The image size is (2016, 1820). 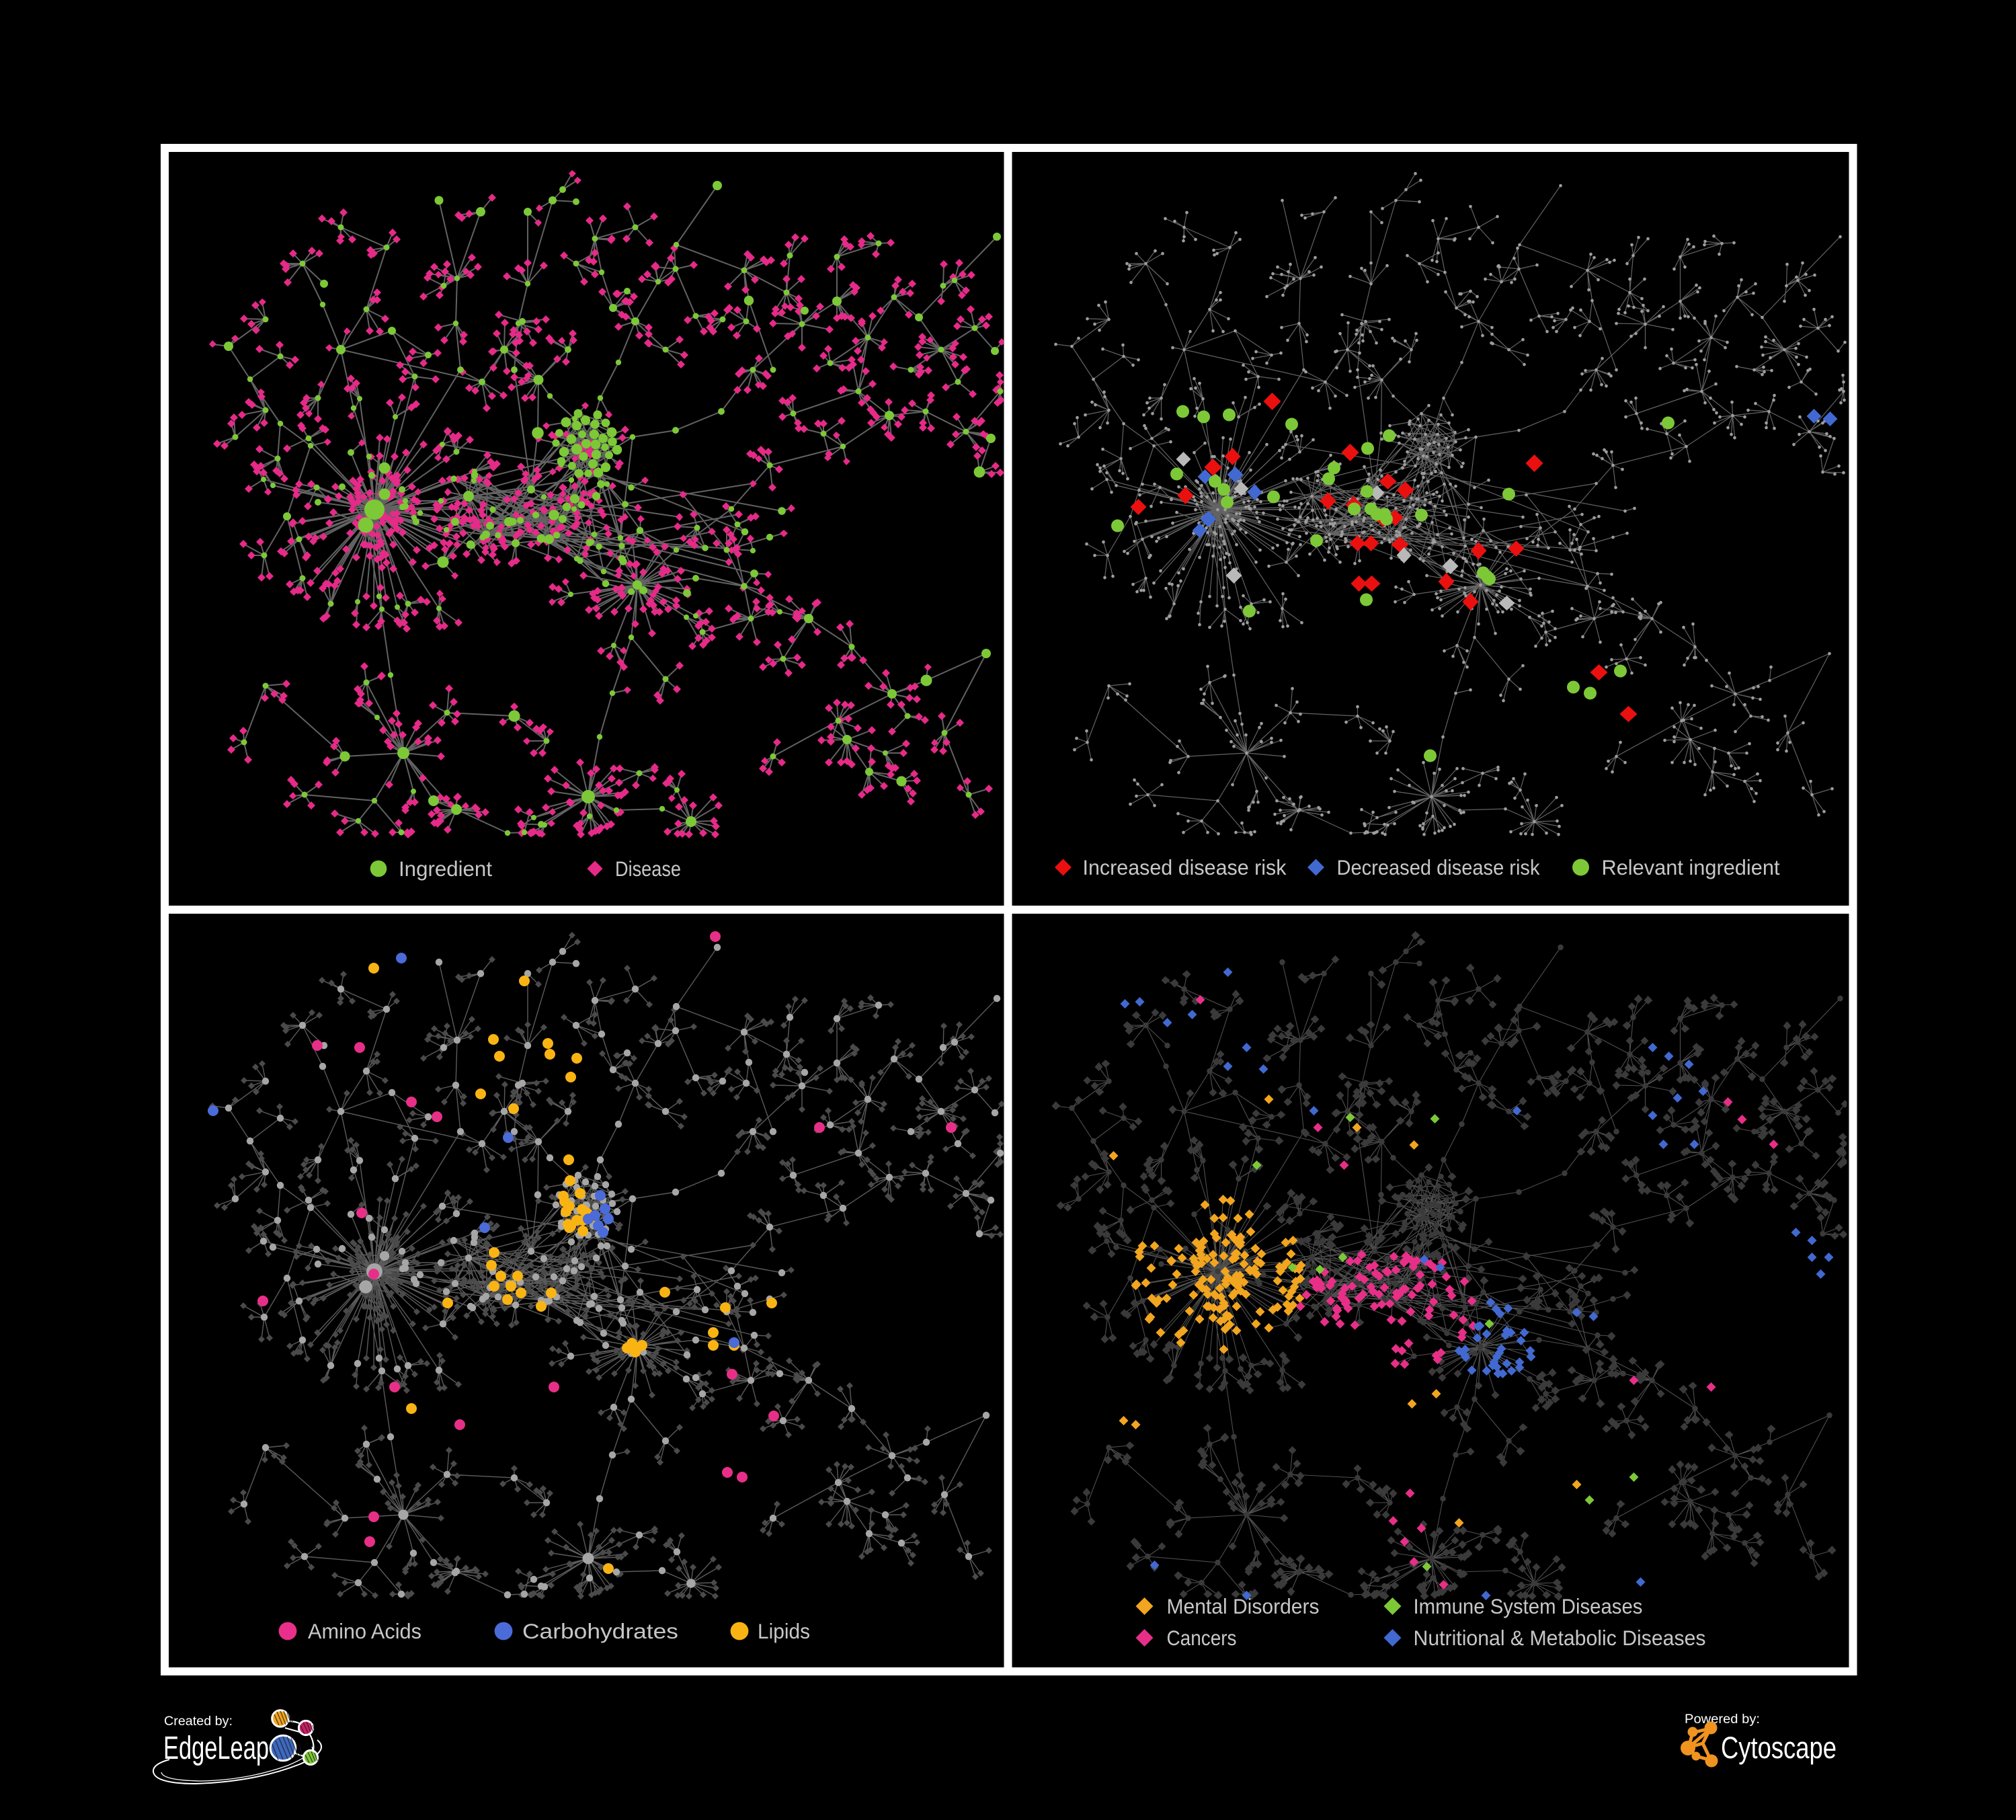 What do you see at coordinates (1691, 867) in the screenshot?
I see `svg-text: Relevant ingredient` at bounding box center [1691, 867].